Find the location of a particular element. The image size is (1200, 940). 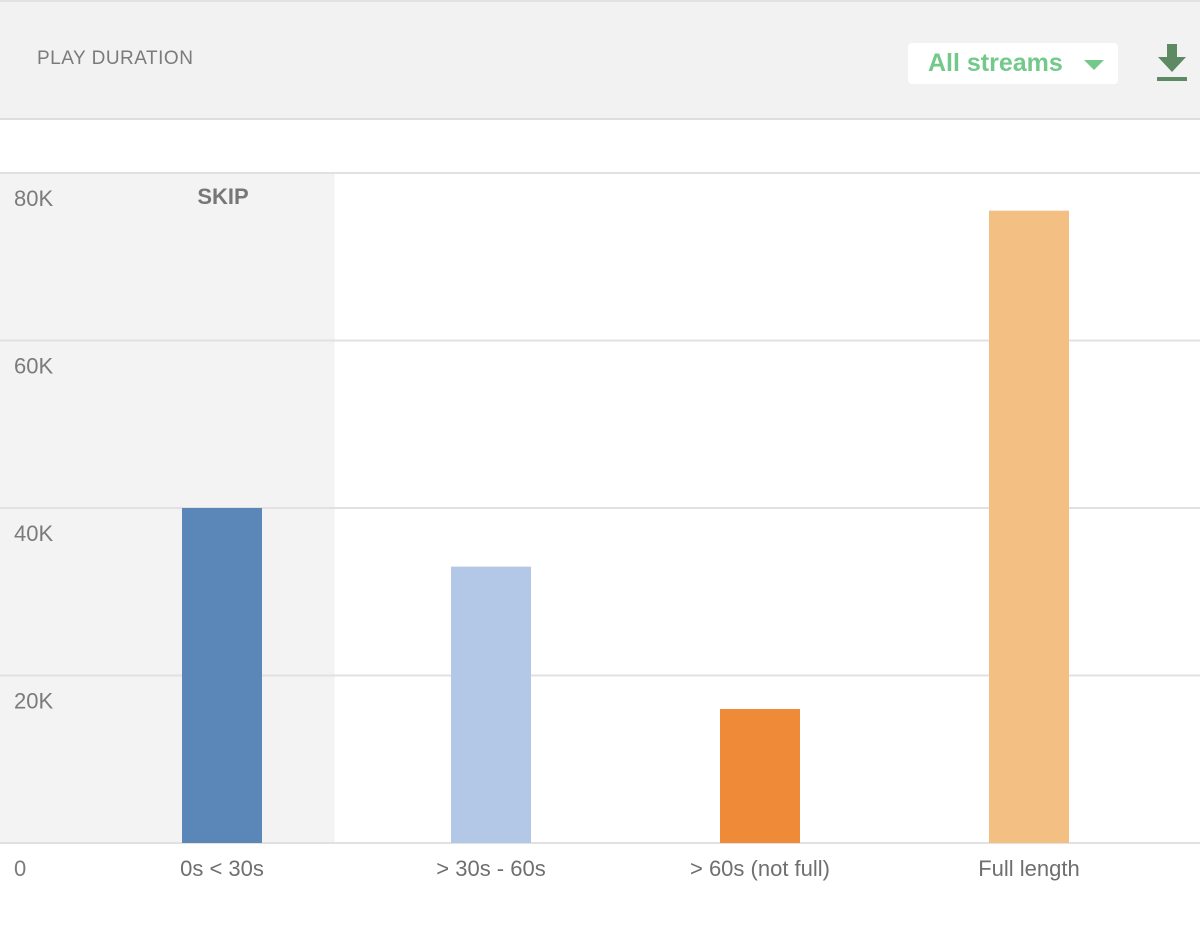

y-tick-label: 60K is located at coordinates (33, 366).